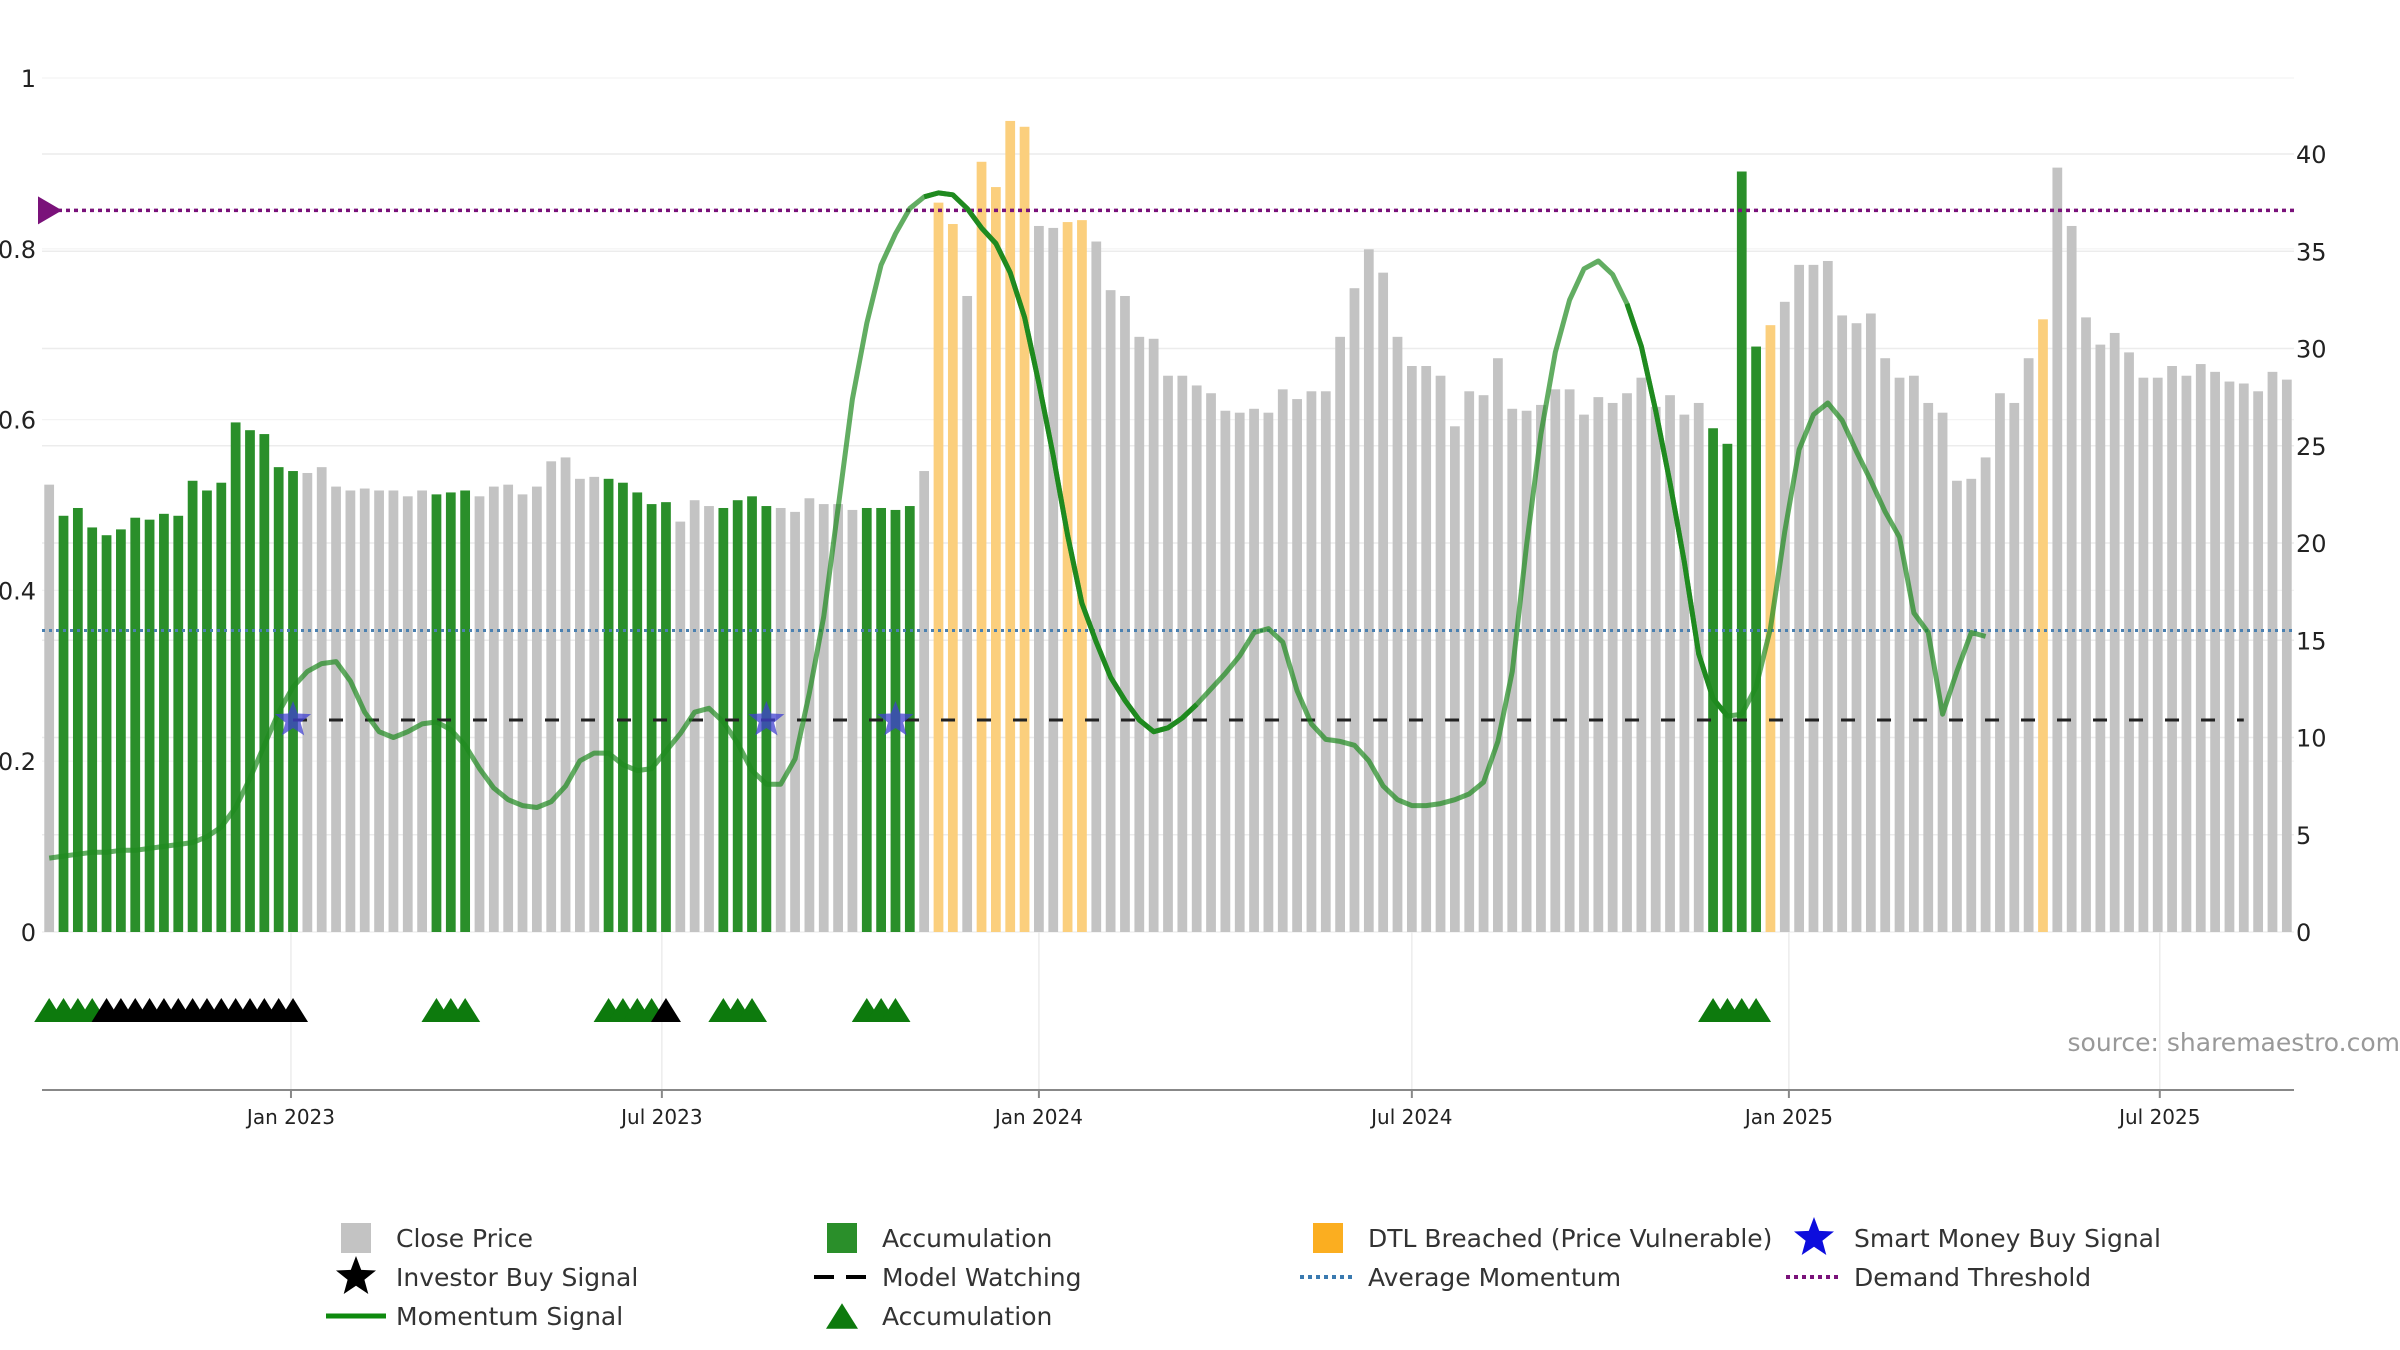  What do you see at coordinates (2007, 1238) in the screenshot?
I see `legend-label: Smart Money Buy Signal` at bounding box center [2007, 1238].